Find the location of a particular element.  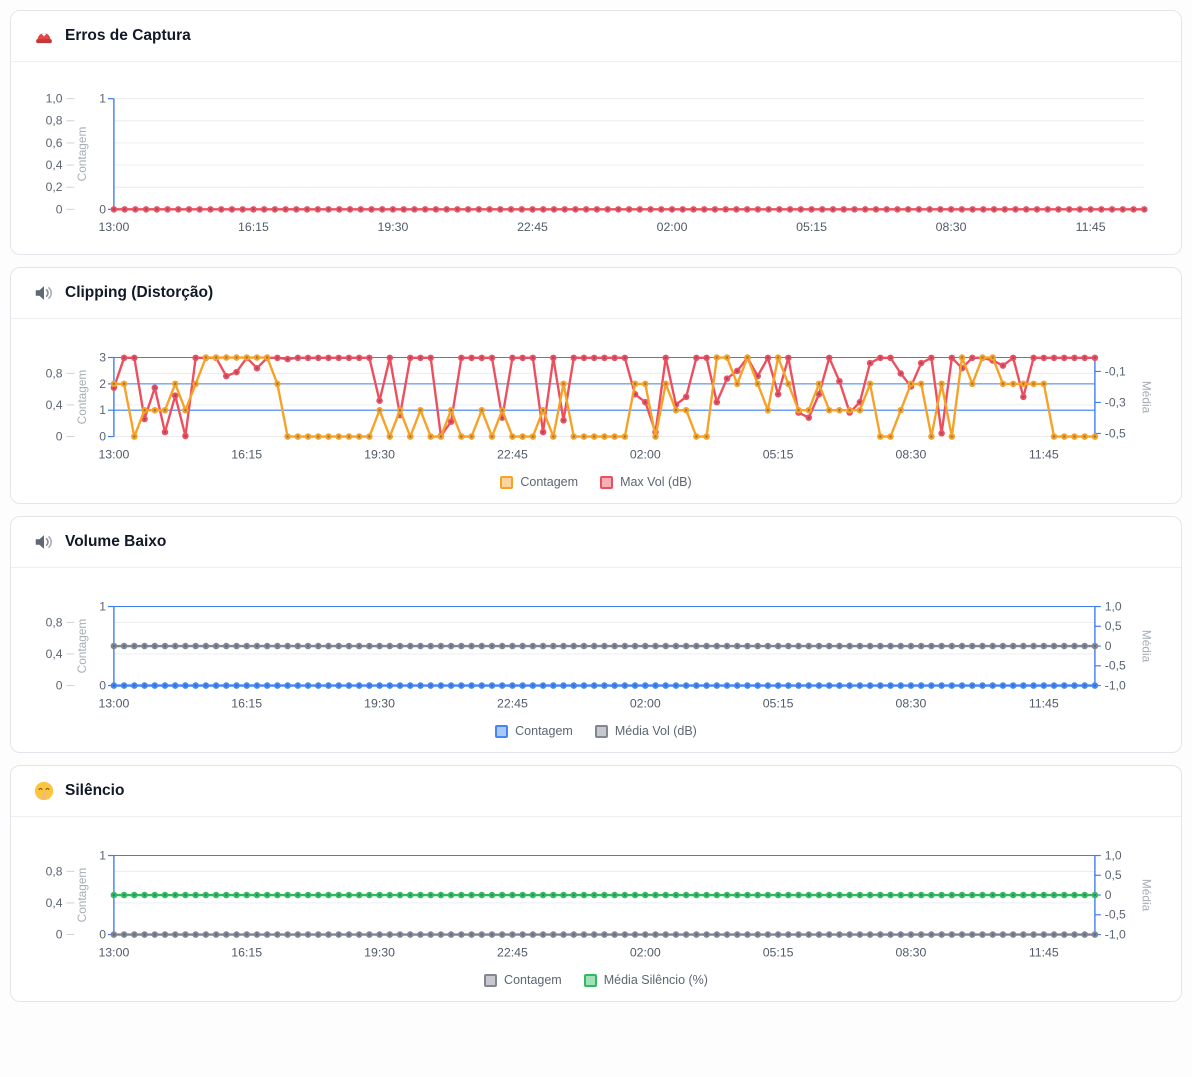

chart-legend is located at coordinates (596, 244).